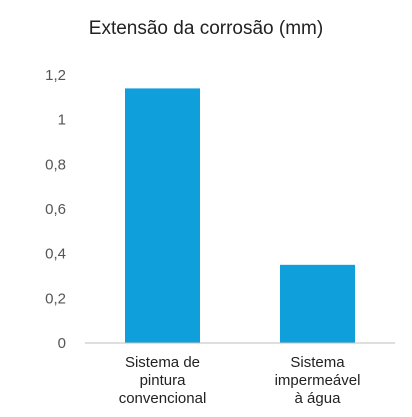  Describe the element at coordinates (62, 343) in the screenshot. I see `y-tick-label: 0` at that location.